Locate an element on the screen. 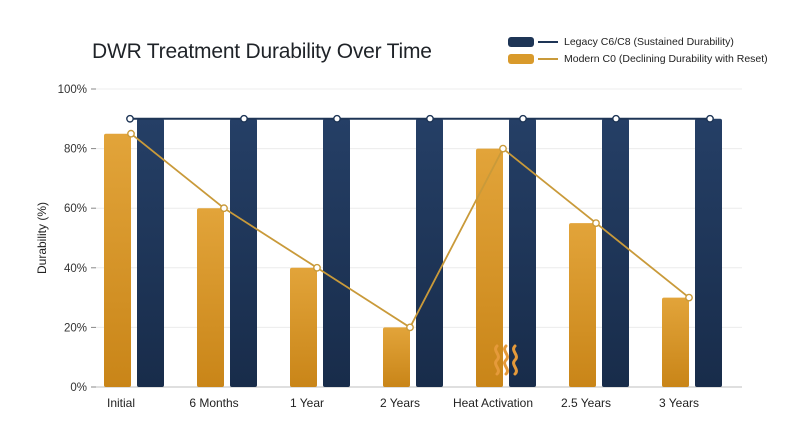 The width and height of the screenshot is (800, 447). y-tick-label: 100% is located at coordinates (72, 90).